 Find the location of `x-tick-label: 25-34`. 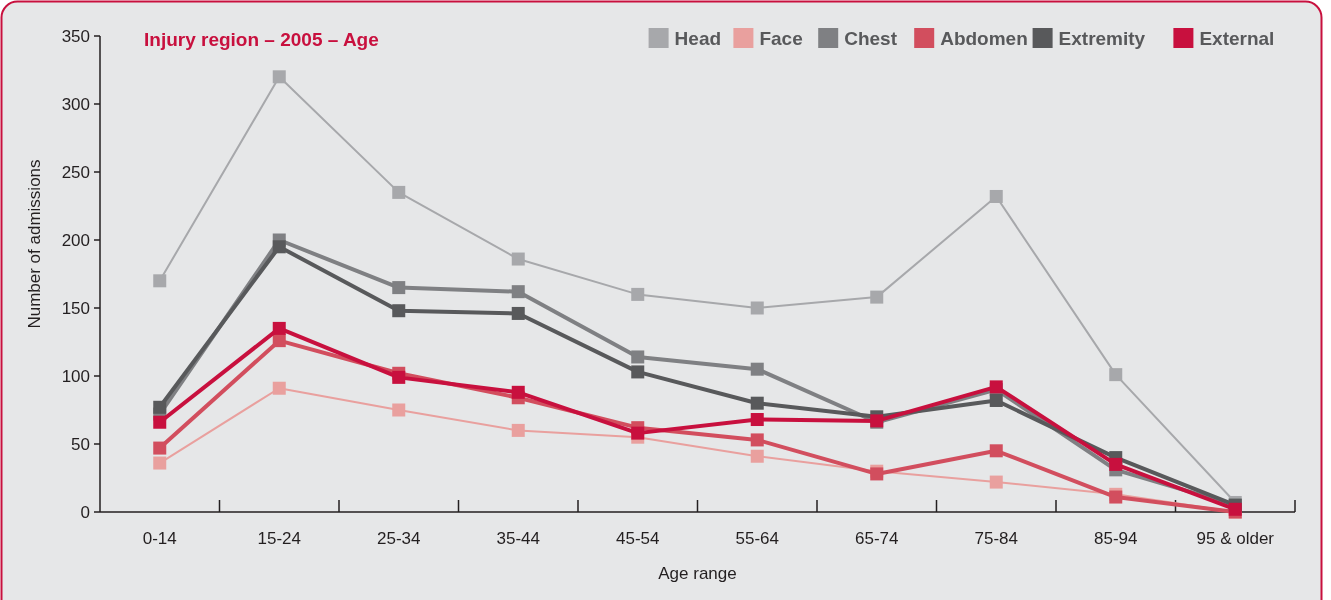

x-tick-label: 25-34 is located at coordinates (399, 538).